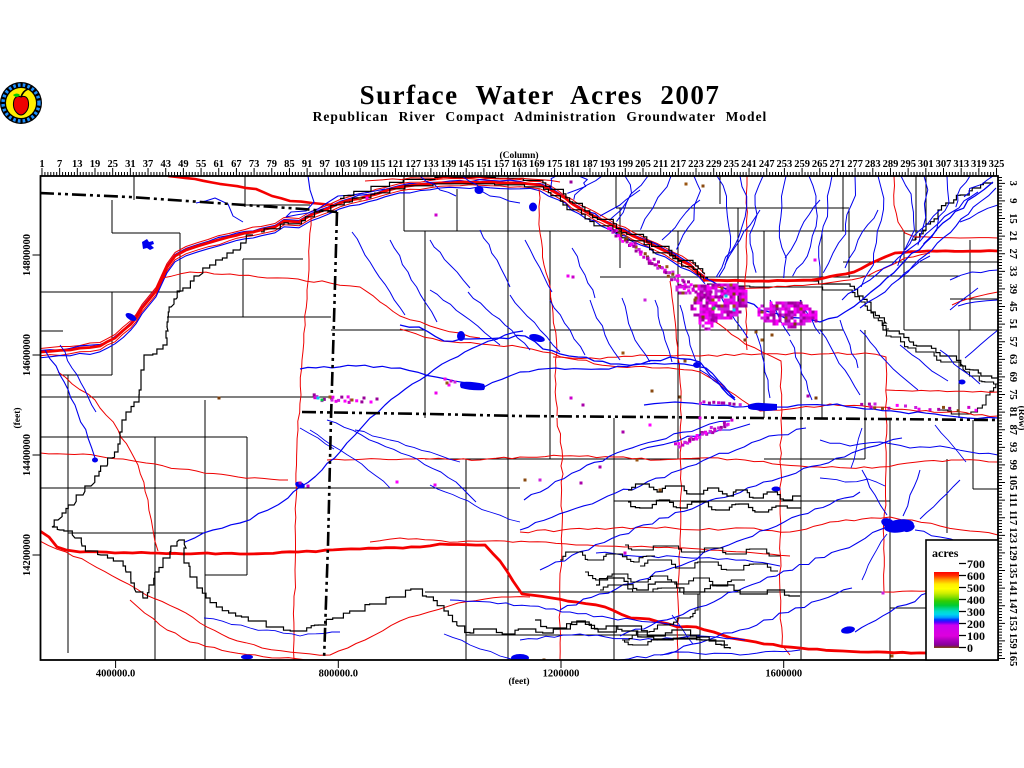 This screenshot has width=1024, height=768. What do you see at coordinates (27, 555) in the screenshot?
I see `svg-text: 14200000` at bounding box center [27, 555].